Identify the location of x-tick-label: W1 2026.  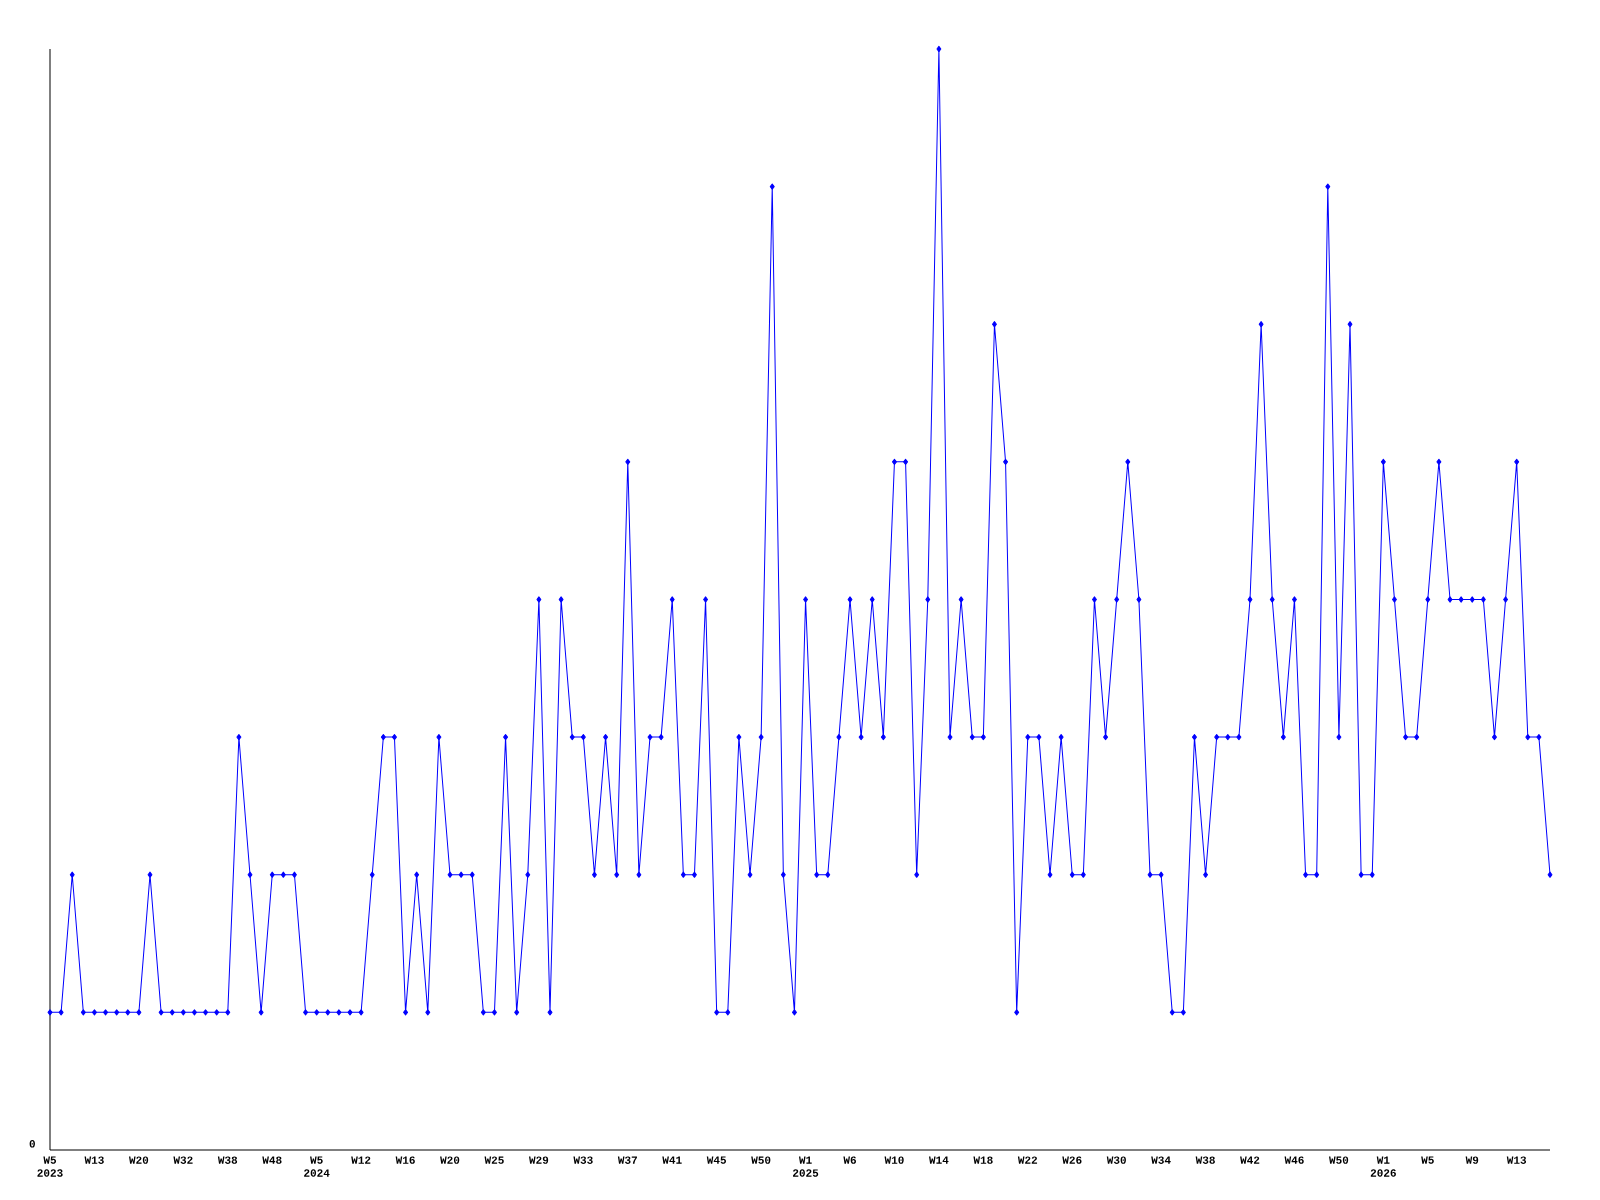
(1383, 1166).